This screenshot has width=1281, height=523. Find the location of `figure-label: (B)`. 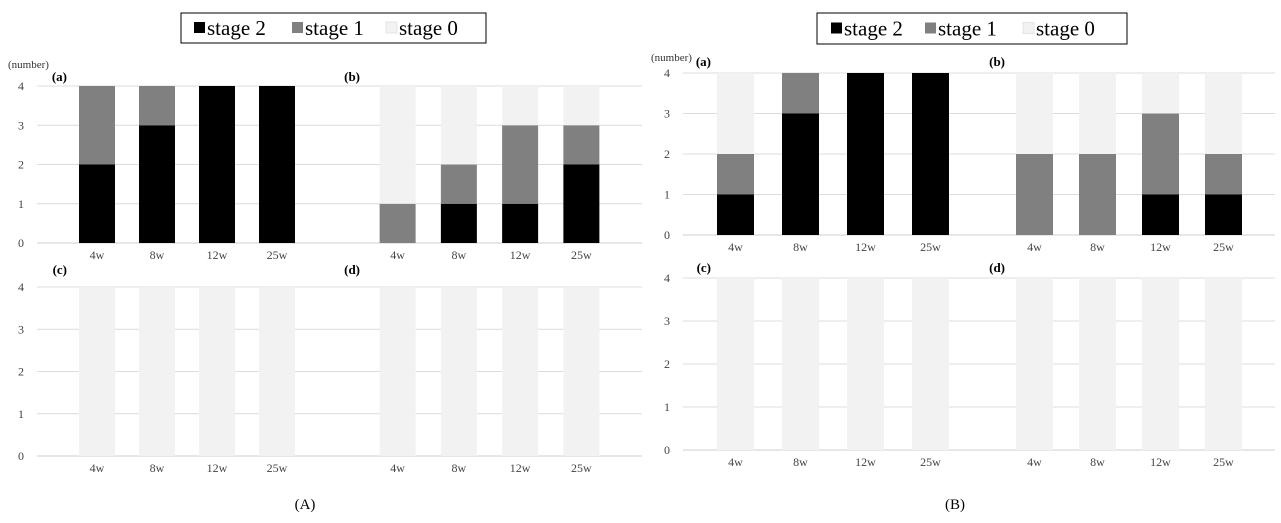

figure-label: (B) is located at coordinates (955, 505).